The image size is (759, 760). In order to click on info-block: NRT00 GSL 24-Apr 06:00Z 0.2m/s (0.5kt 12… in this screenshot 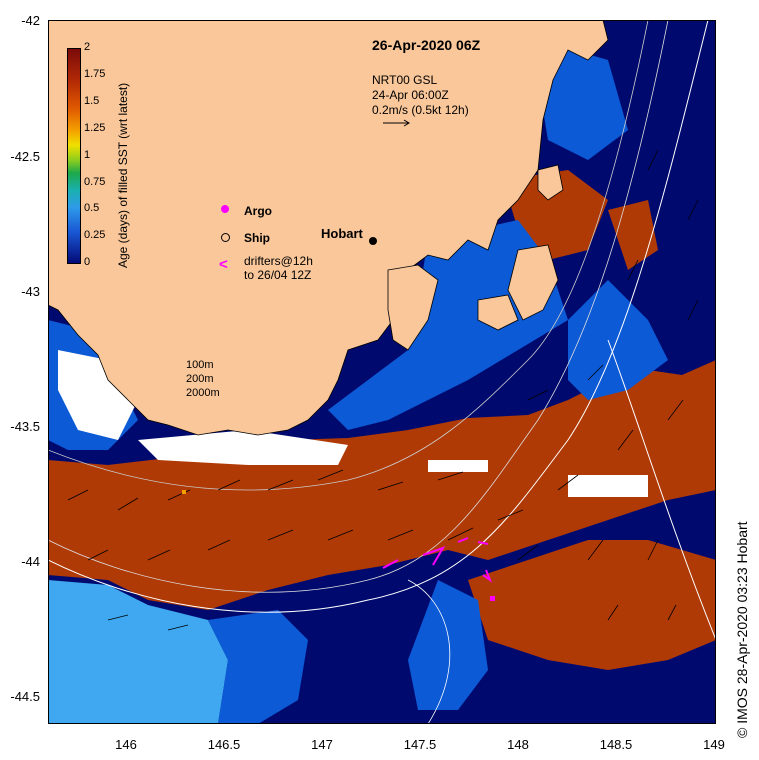, I will do `click(420, 95)`.